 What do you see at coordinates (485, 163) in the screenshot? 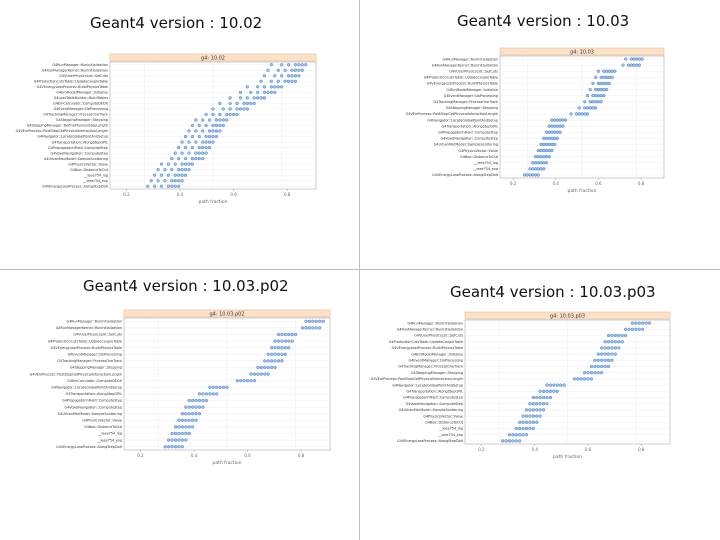
I see `row-label: __ieee754_log` at bounding box center [485, 163].